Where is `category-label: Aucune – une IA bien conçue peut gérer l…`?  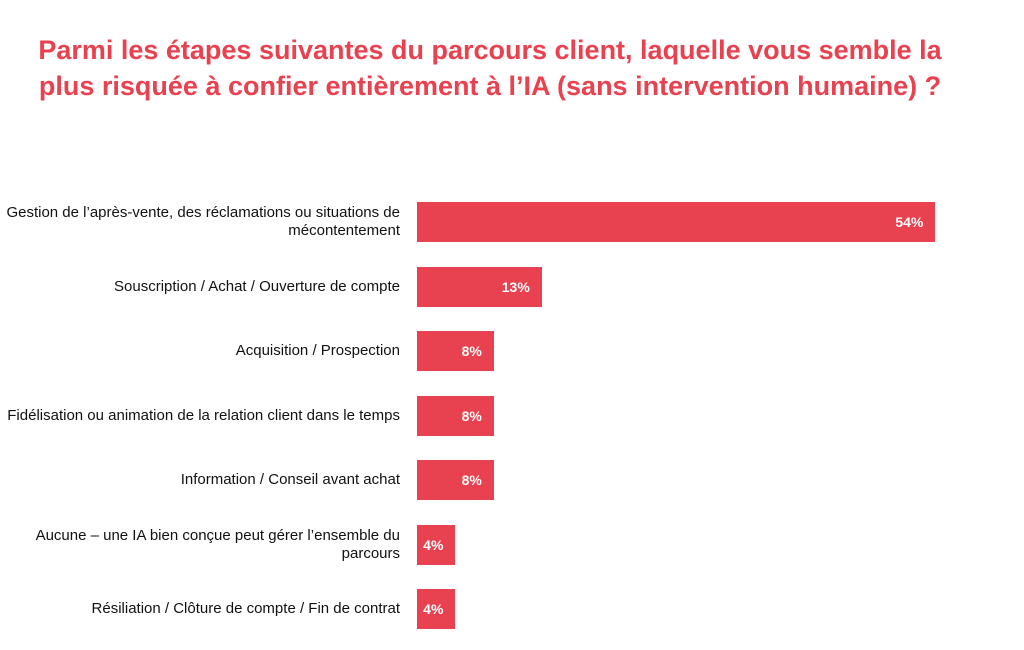
category-label: Aucune – une IA bien conçue peut gérer l… is located at coordinates (217, 544).